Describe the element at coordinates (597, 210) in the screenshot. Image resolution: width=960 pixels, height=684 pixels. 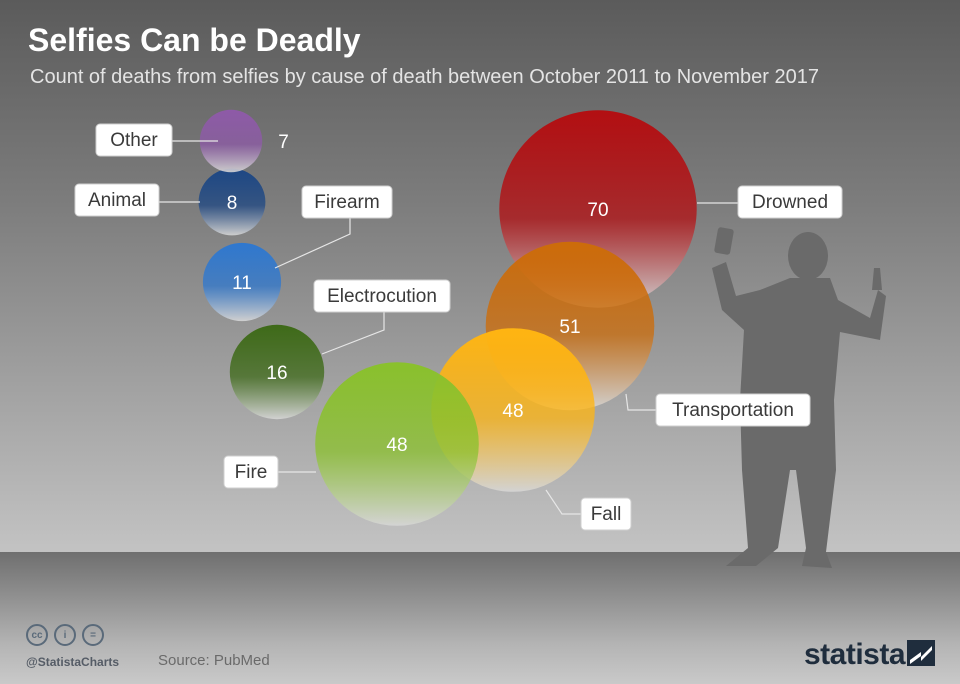
I see `value-label-drowned: 70` at that location.